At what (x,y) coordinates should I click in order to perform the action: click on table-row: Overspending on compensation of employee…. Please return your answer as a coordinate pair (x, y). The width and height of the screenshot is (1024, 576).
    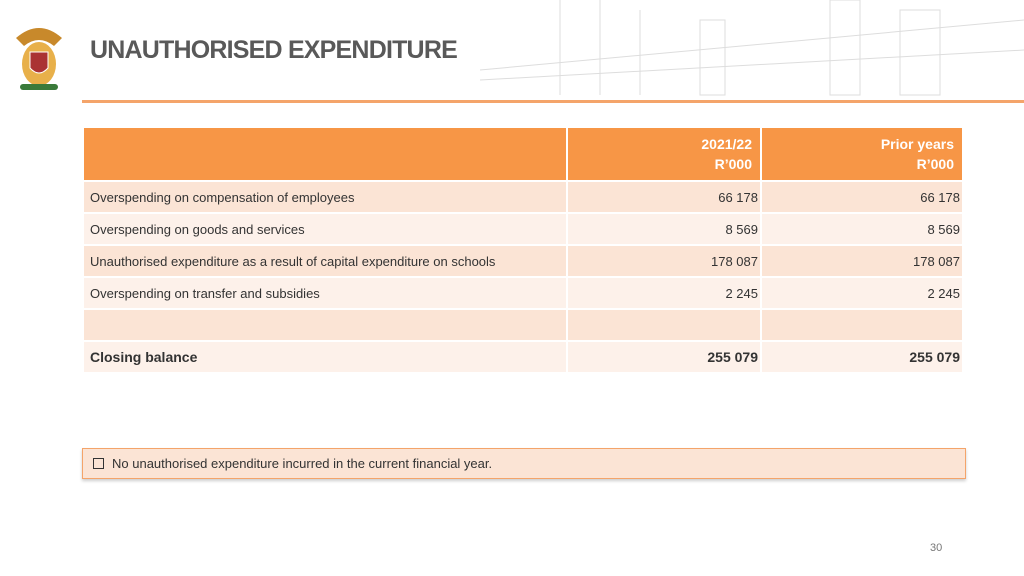
    Looking at the image, I should click on (523, 197).